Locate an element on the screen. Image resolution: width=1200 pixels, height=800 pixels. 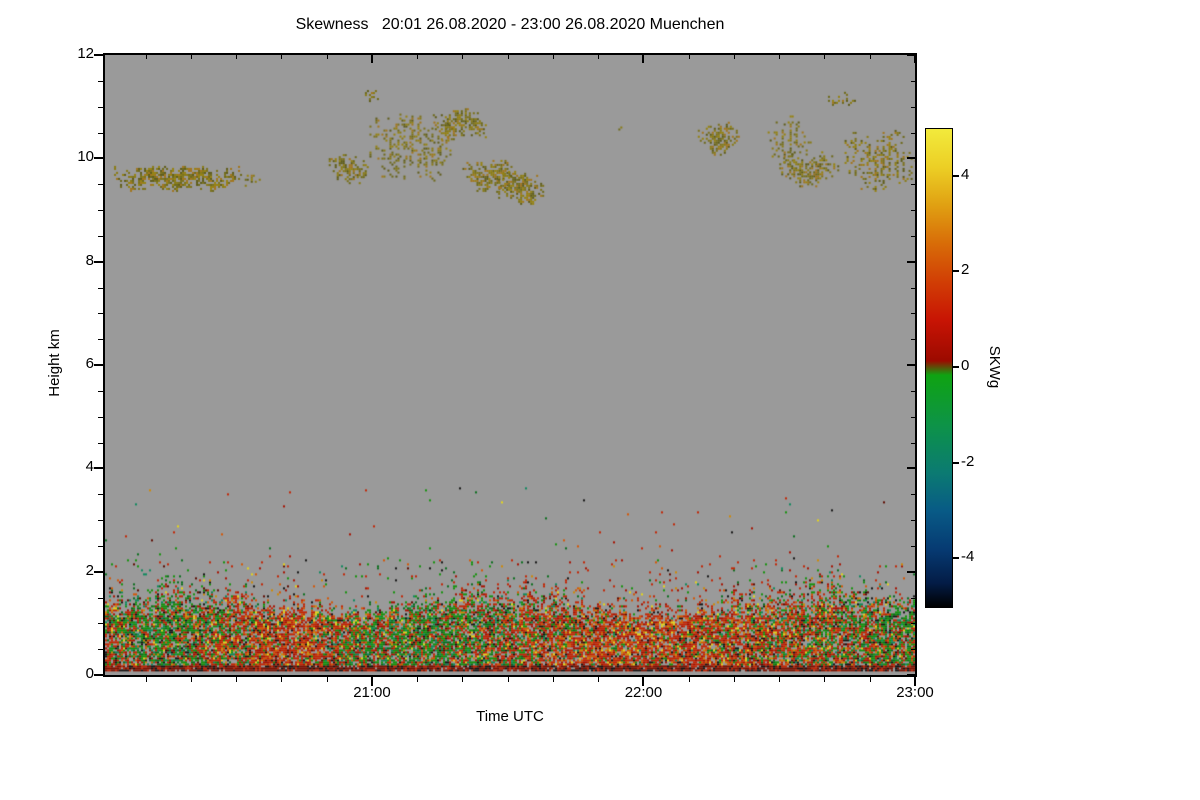
y-tick-label: 10 is located at coordinates (85, 157).